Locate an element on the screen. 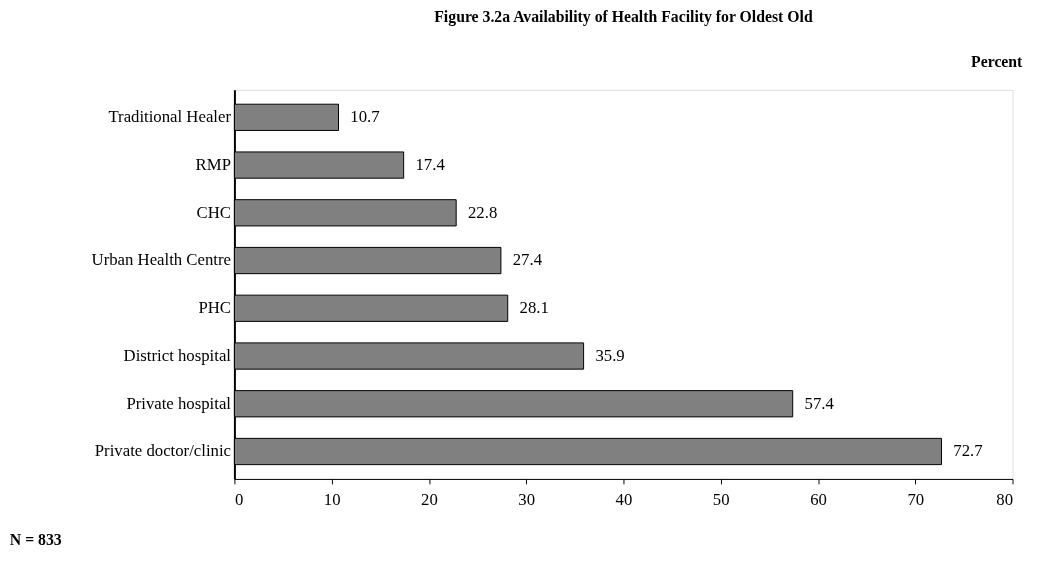 The image size is (1047, 561). y-tick-label: PHC is located at coordinates (214, 308).